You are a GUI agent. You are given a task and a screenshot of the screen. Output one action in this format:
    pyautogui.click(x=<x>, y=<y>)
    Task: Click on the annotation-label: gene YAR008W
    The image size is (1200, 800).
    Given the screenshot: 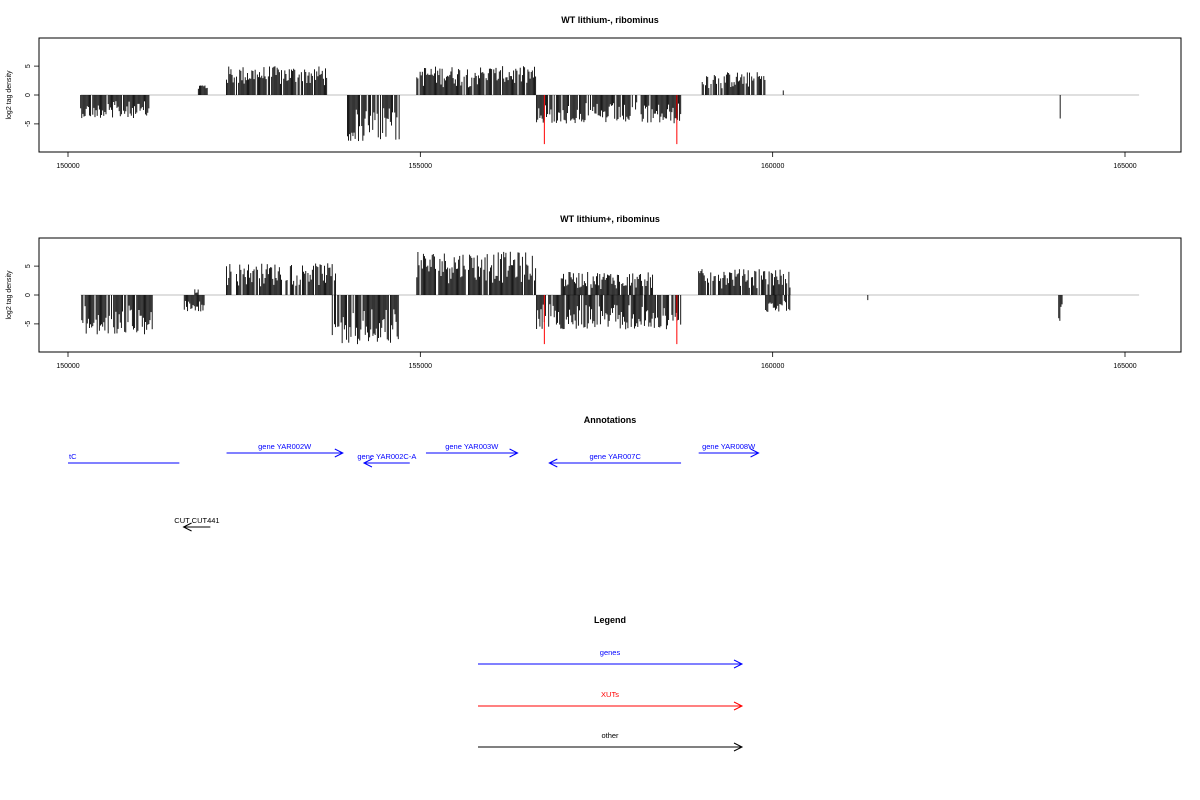 What is the action you would take?
    pyautogui.click(x=729, y=446)
    